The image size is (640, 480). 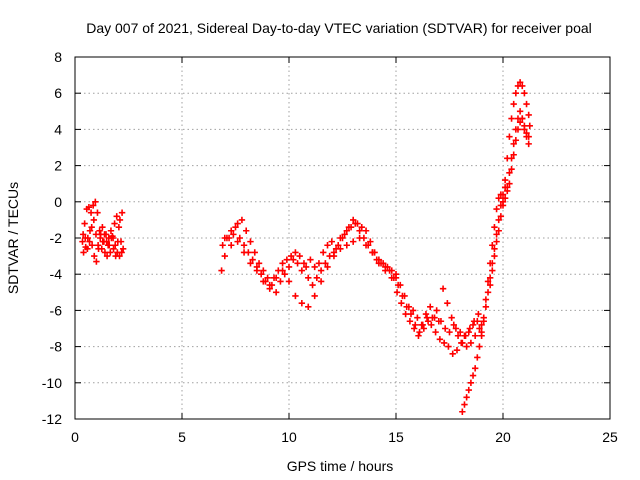 What do you see at coordinates (396, 437) in the screenshot?
I see `x-tick-label: 15` at bounding box center [396, 437].